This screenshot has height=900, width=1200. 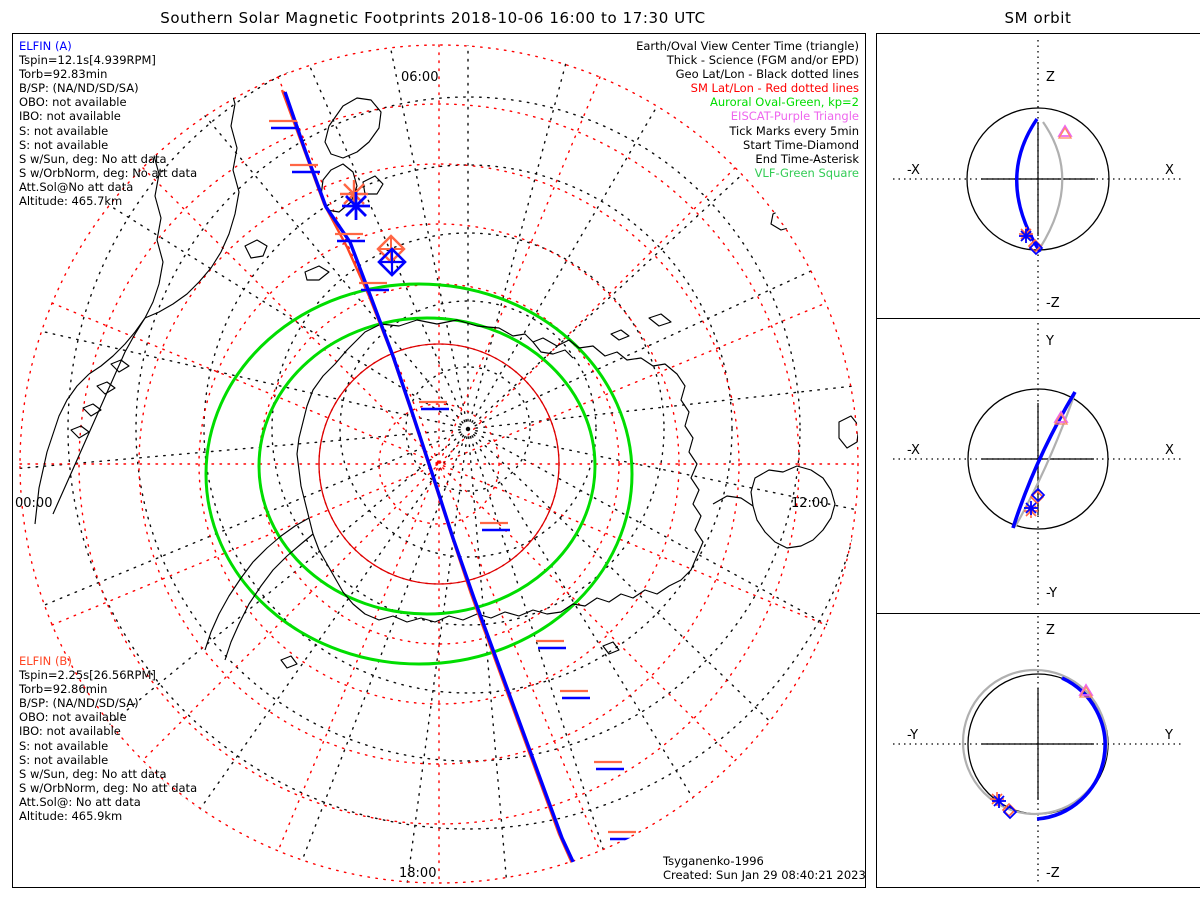 What do you see at coordinates (93, 773) in the screenshot?
I see `elfin-b-line-7: S w/Sun, deg: No att data` at bounding box center [93, 773].